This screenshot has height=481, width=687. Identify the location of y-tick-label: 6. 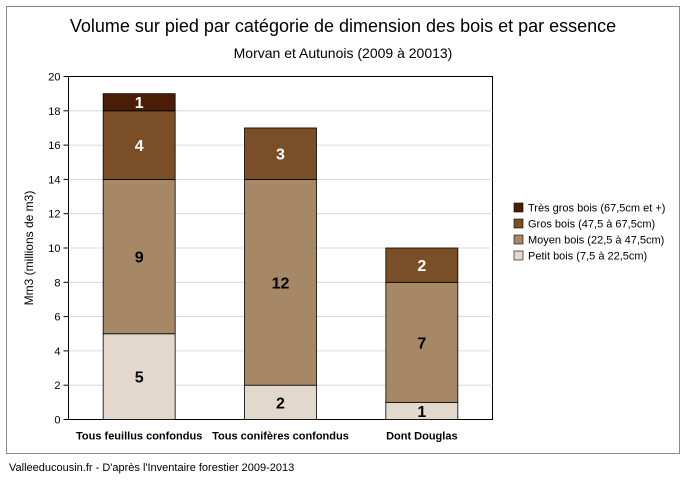
(57, 318).